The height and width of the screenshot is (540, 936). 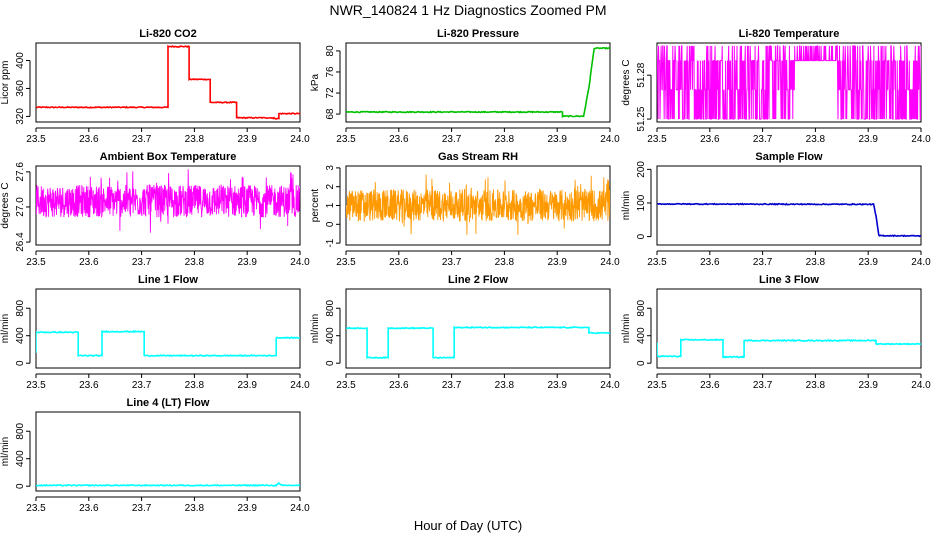 What do you see at coordinates (20, 116) in the screenshot?
I see `y-tick-label: 320` at bounding box center [20, 116].